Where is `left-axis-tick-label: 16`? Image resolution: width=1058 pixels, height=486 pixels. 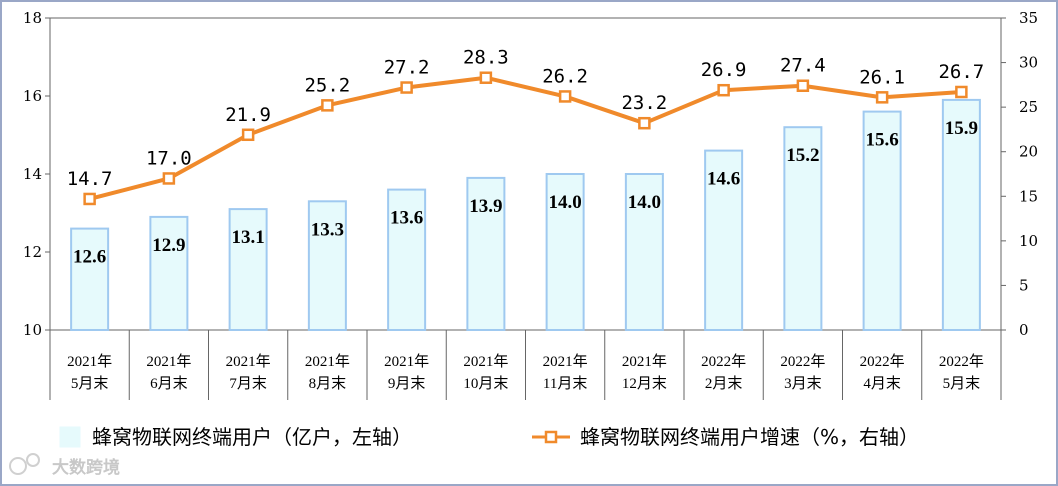 left-axis-tick-label: 16 is located at coordinates (32, 96).